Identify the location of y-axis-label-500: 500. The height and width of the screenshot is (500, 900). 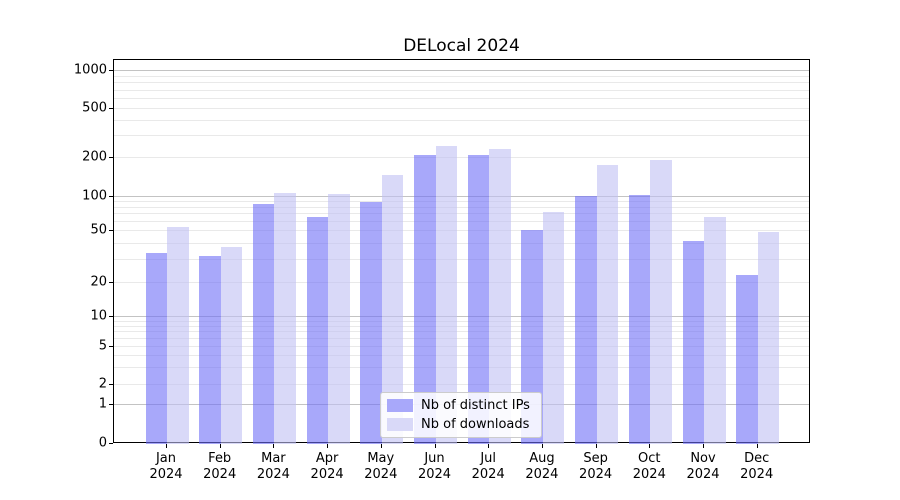
(94, 108).